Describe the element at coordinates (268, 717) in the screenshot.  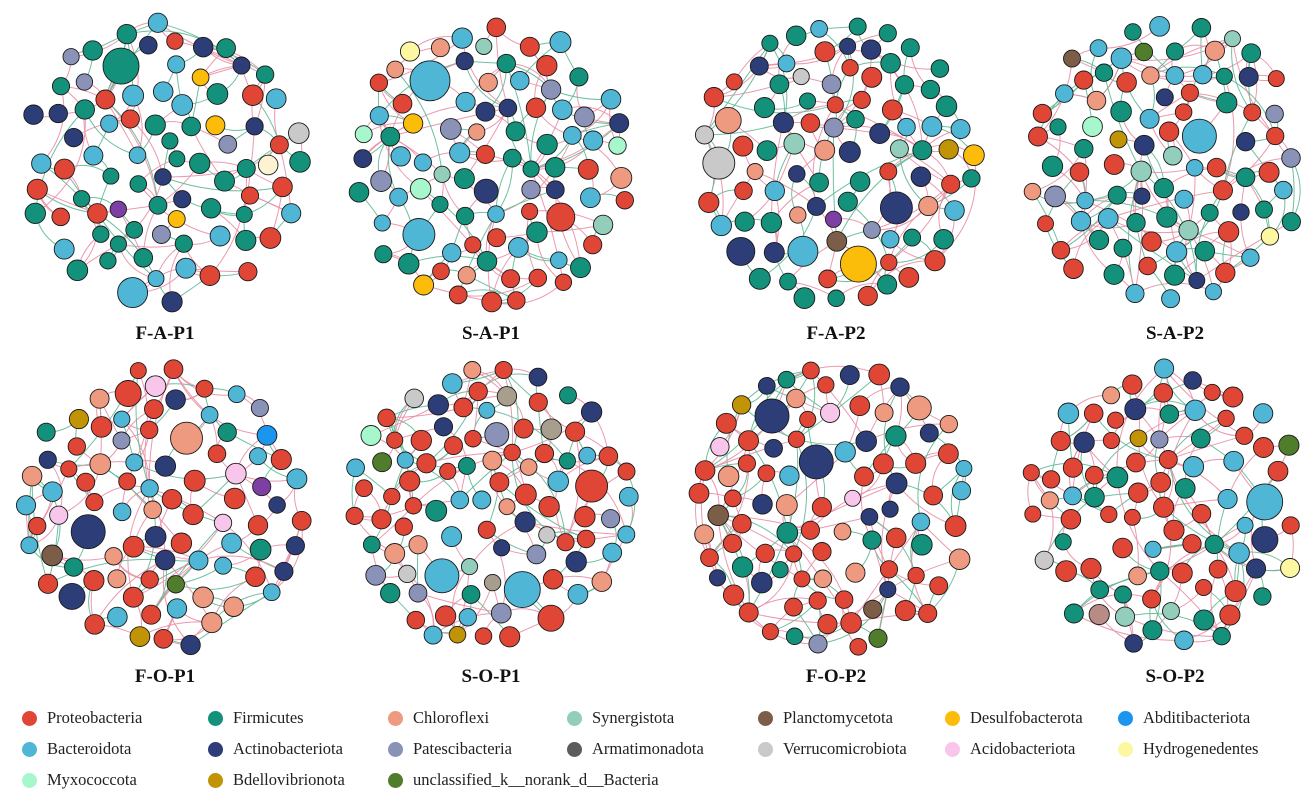
I see `legend-label: Firmicutes` at that location.